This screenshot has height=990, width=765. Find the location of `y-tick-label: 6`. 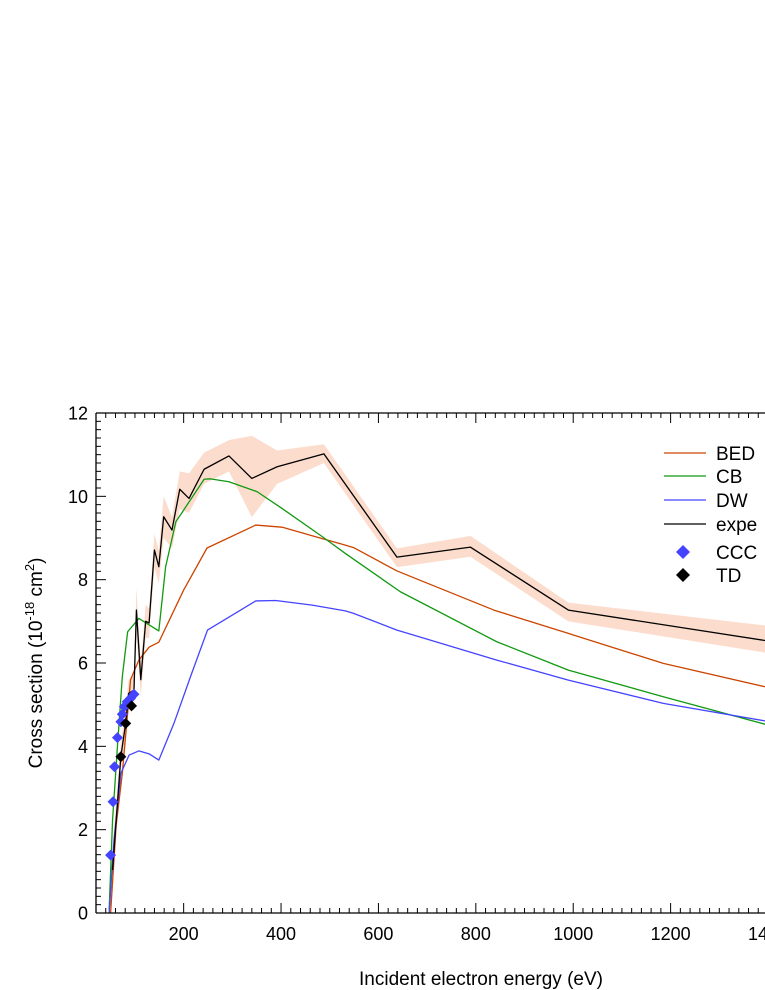

y-tick-label: 6 is located at coordinates (83, 664).